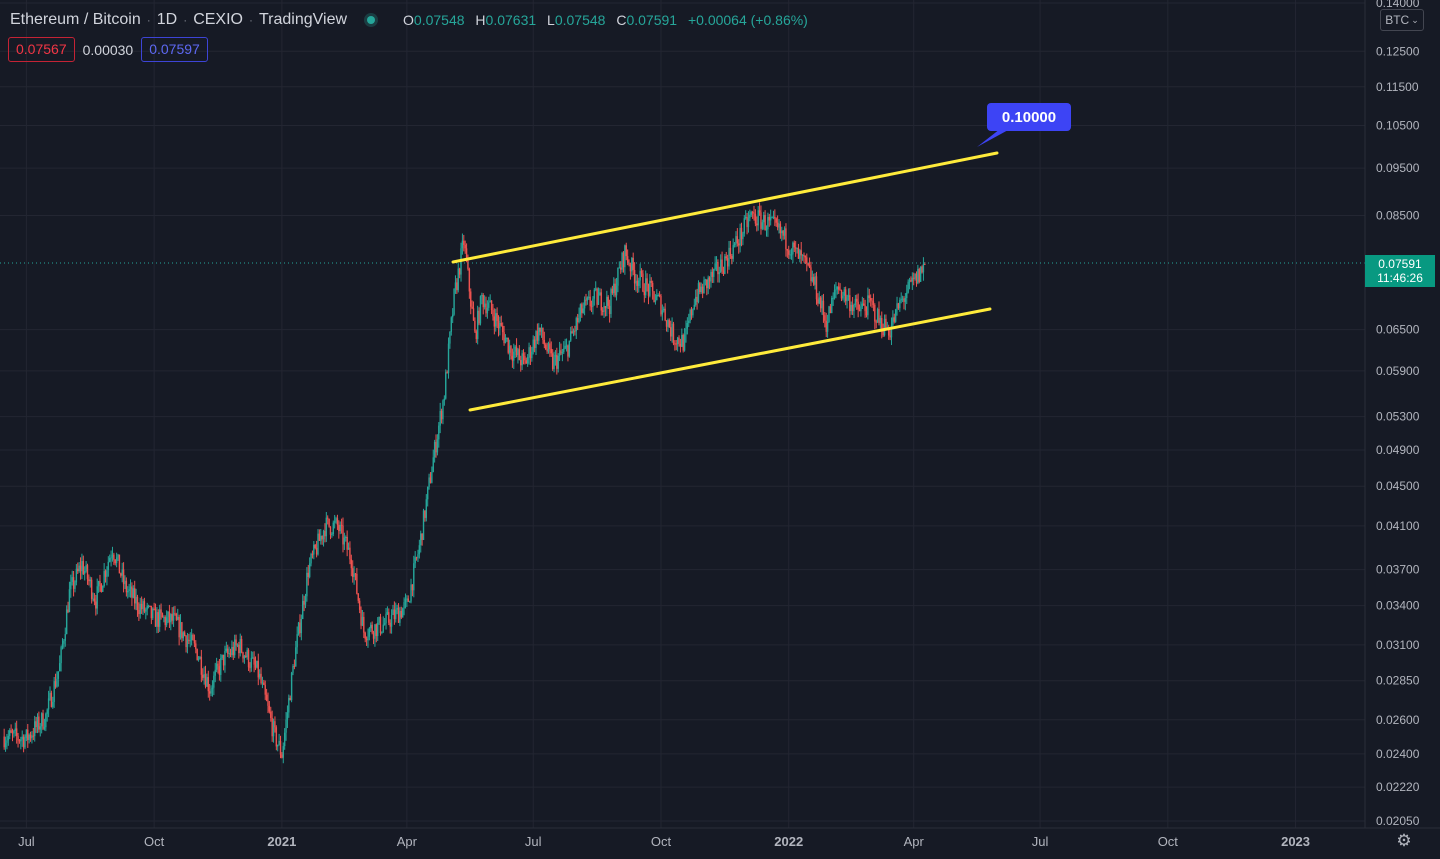 The image size is (1440, 859). Describe the element at coordinates (41, 49) in the screenshot. I see `sell-price-button: 0.07567` at that location.